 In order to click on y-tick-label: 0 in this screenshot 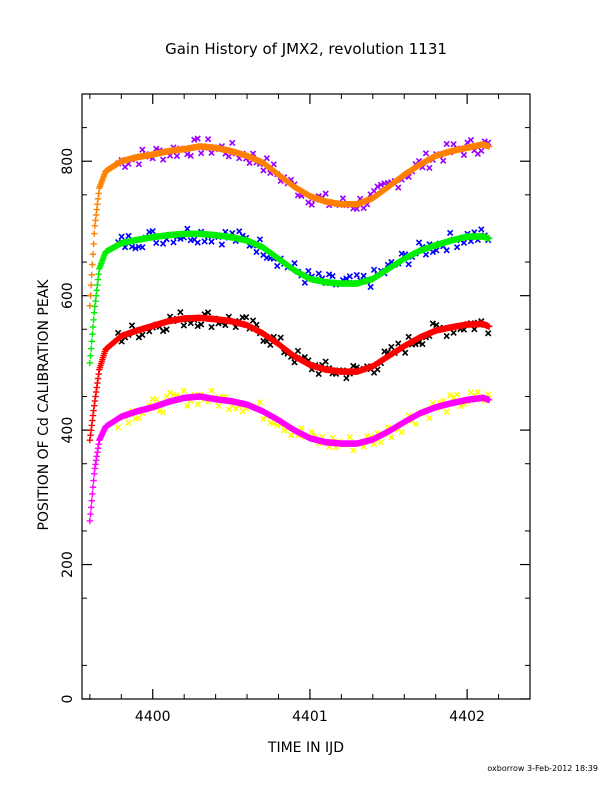, I will do `click(68, 699)`.